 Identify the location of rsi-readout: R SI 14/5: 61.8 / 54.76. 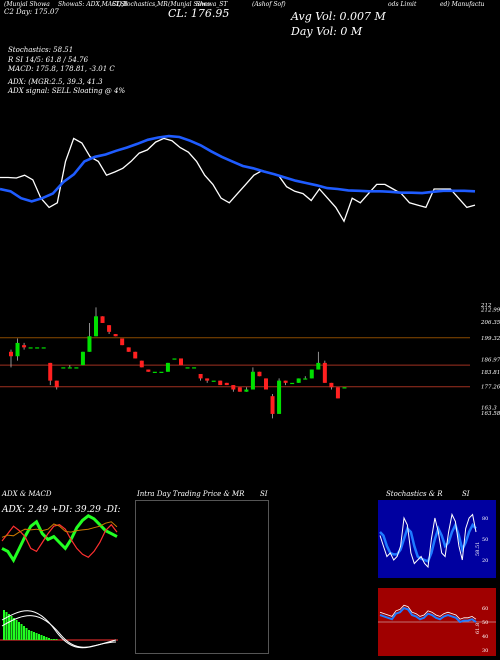
(48, 60).